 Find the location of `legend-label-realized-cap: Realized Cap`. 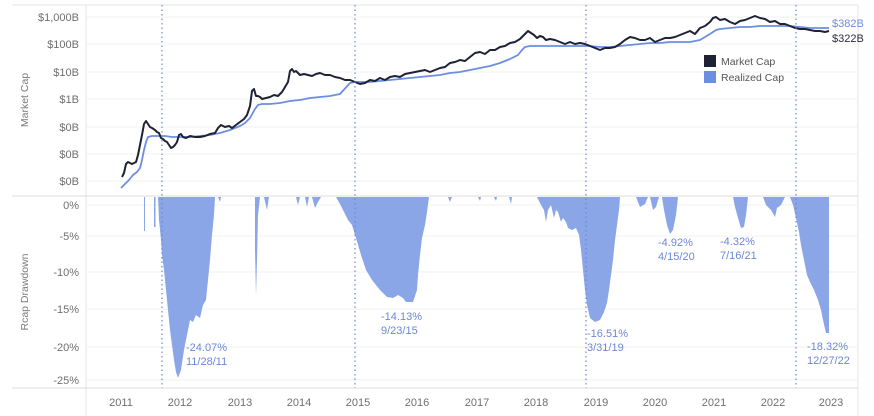

legend-label-realized-cap: Realized Cap is located at coordinates (752, 78).